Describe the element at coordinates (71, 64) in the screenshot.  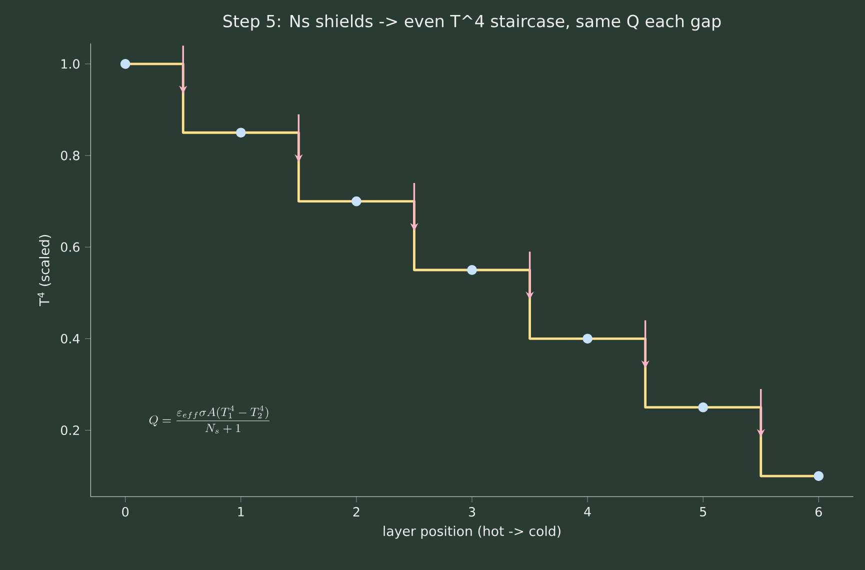
I see `y-tick-label: 1.0` at that location.